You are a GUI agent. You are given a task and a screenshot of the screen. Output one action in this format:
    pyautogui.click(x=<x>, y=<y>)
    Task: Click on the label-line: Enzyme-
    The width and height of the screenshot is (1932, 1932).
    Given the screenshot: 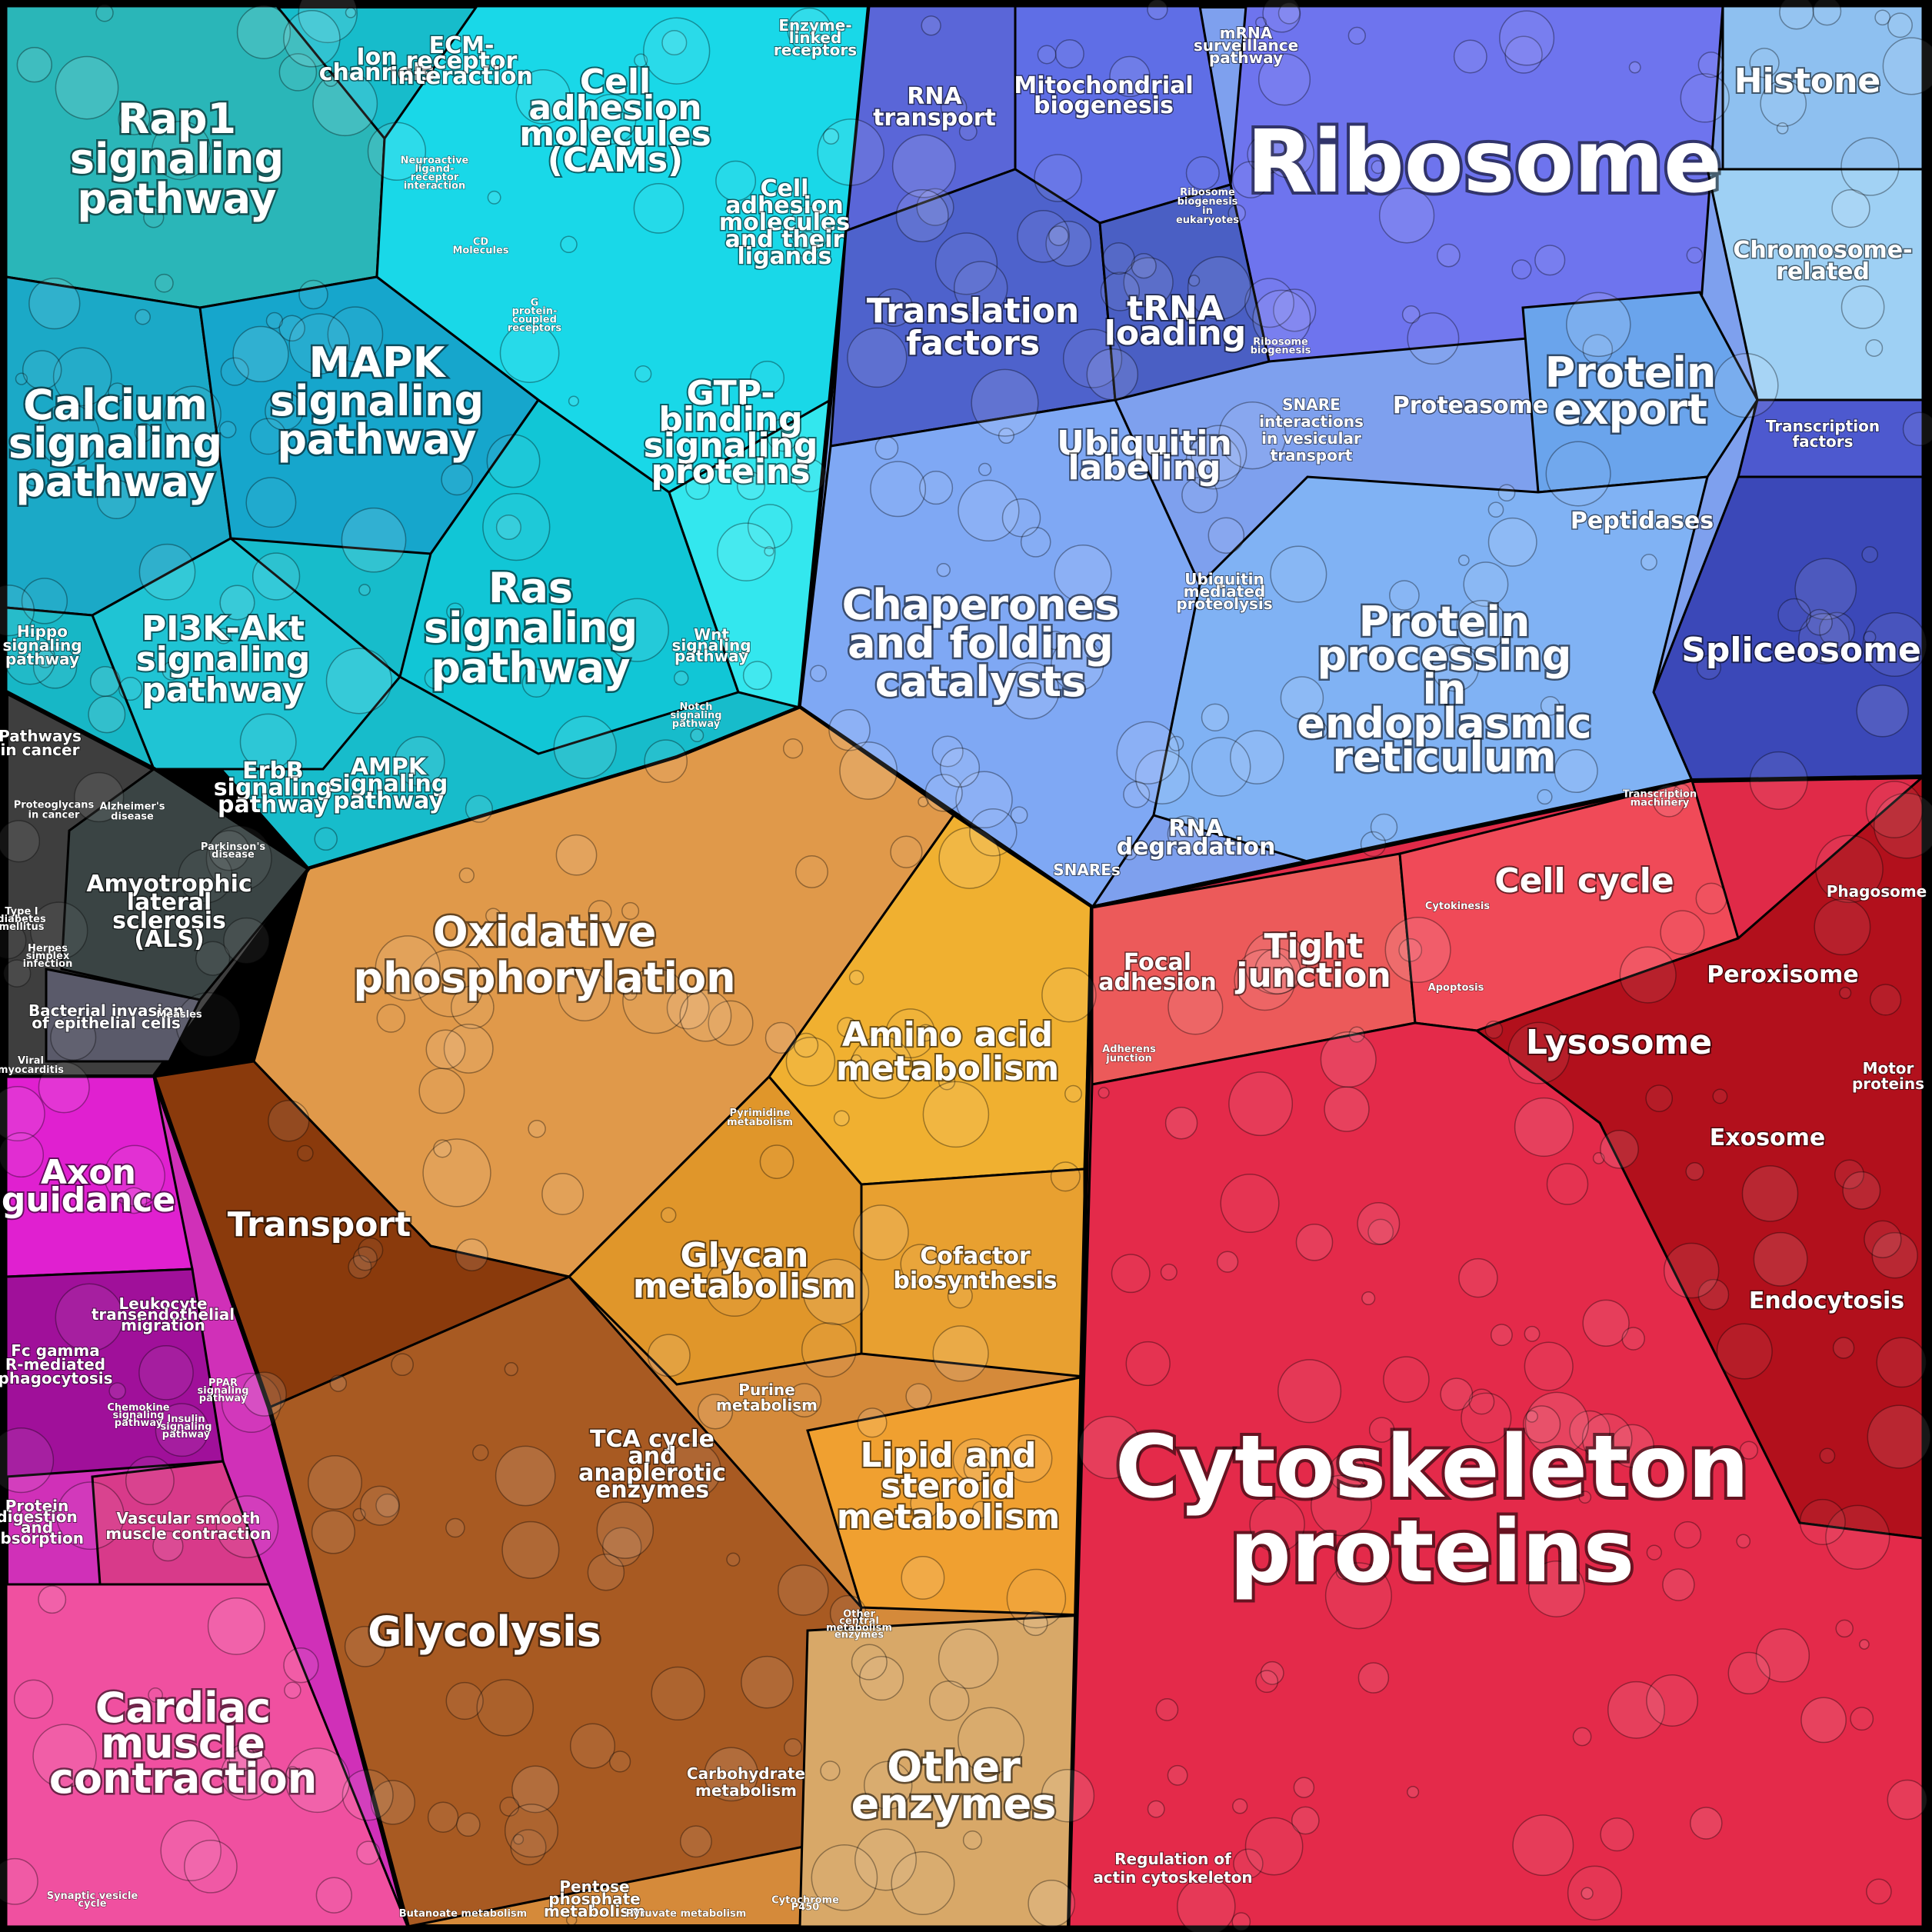 What is the action you would take?
    pyautogui.click(x=814, y=25)
    